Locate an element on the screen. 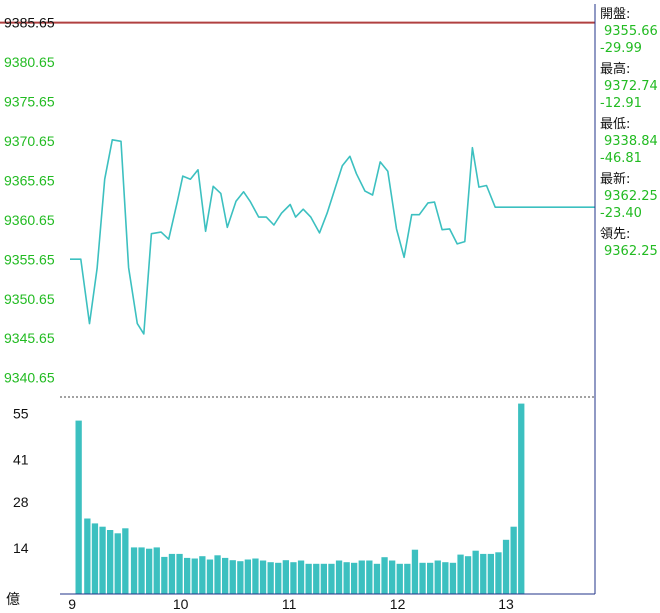 The width and height of the screenshot is (660, 613). price-tick-label: 9355.65 is located at coordinates (29, 259).